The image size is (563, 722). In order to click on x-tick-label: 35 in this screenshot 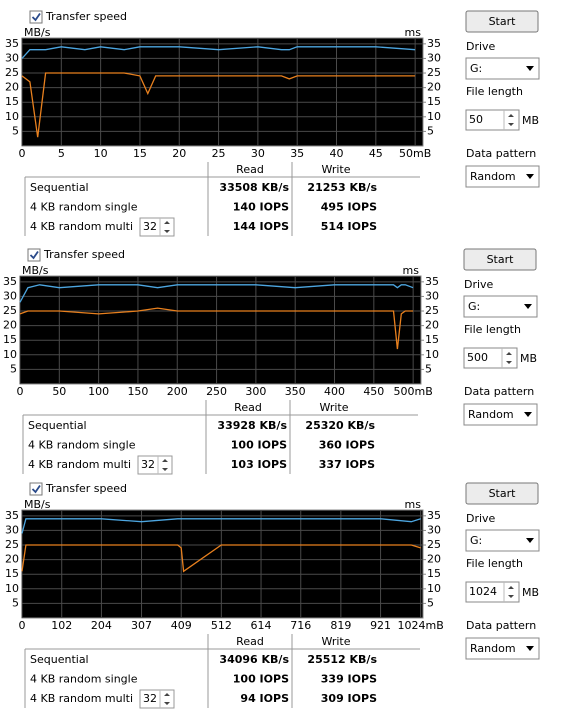, I will do `click(297, 153)`.